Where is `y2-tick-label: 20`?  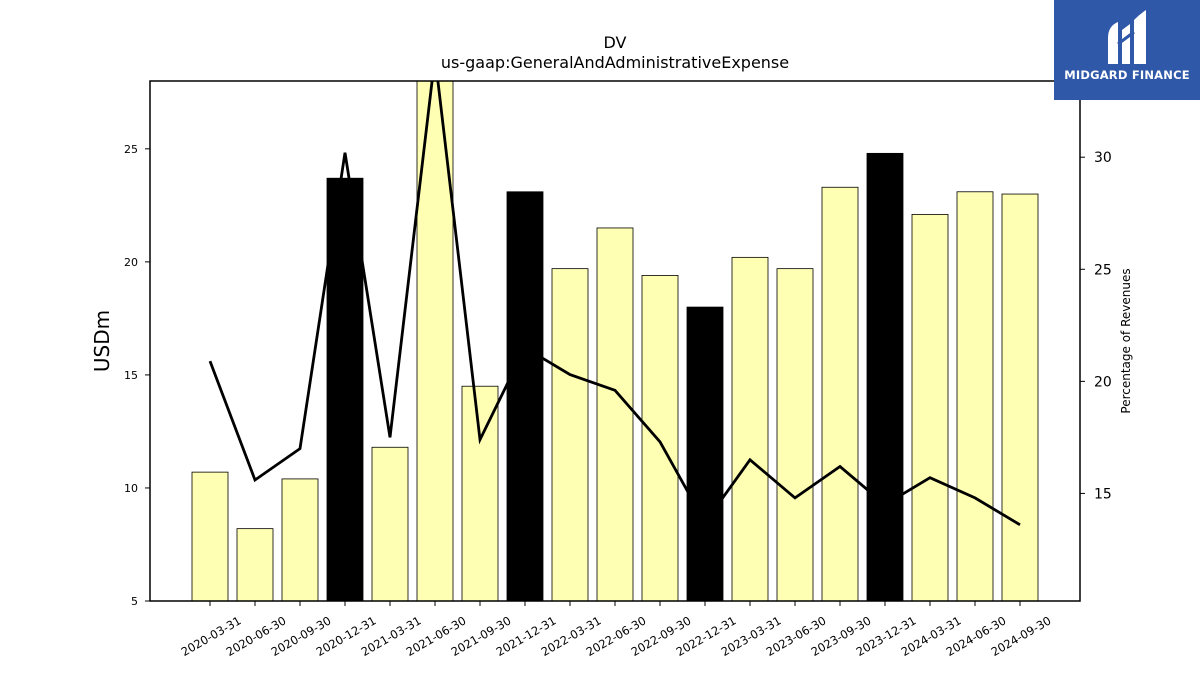
y2-tick-label: 20 is located at coordinates (1103, 382).